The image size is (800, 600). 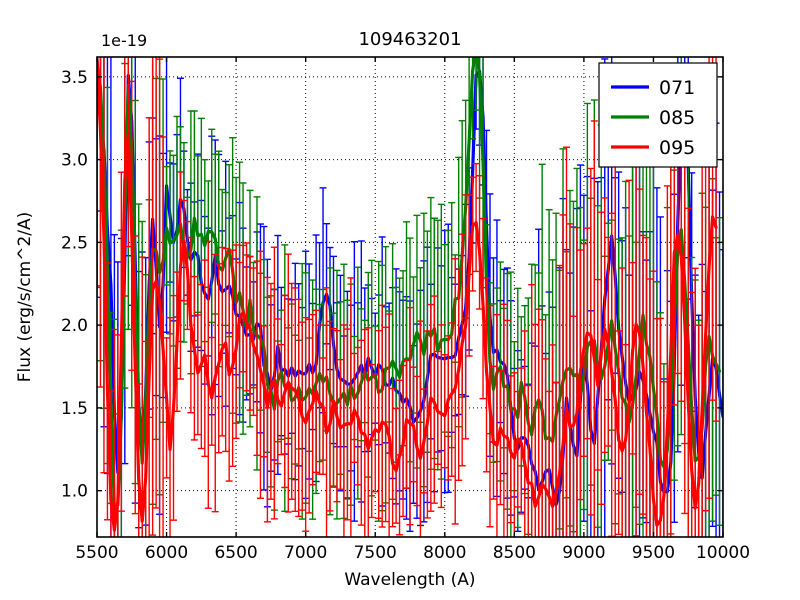 What do you see at coordinates (74, 78) in the screenshot?
I see `y-tick-label: 3.5` at bounding box center [74, 78].